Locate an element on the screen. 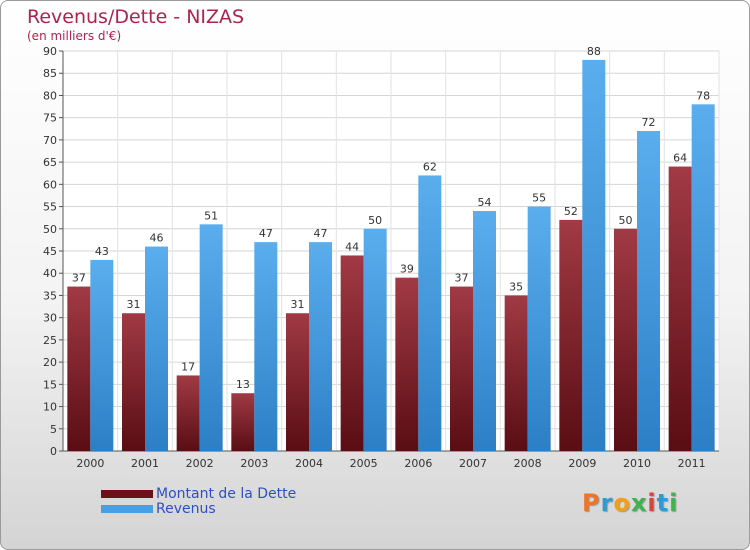  legend-swatch-dette is located at coordinates (127, 494).